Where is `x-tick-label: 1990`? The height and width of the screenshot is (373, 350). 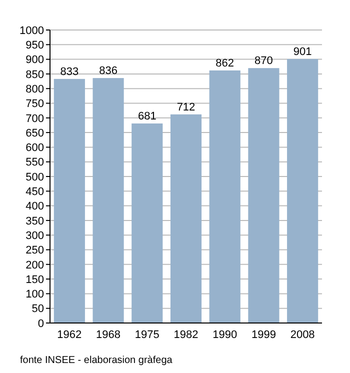 x-tick-label: 1990 is located at coordinates (225, 335).